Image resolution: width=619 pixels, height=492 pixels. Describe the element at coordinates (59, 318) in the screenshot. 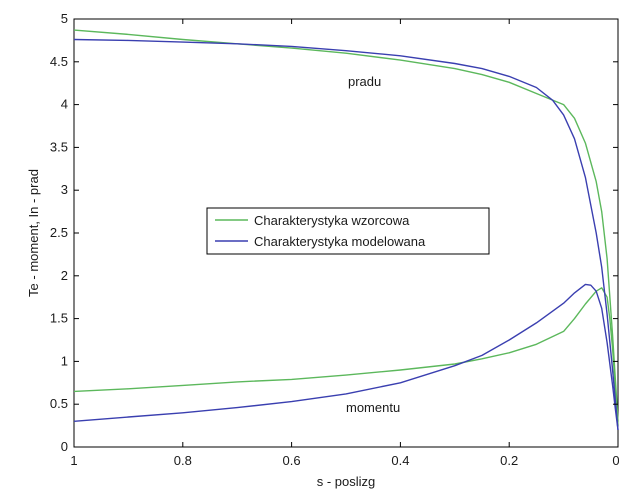

I see `y-tick-label: 1.5` at that location.